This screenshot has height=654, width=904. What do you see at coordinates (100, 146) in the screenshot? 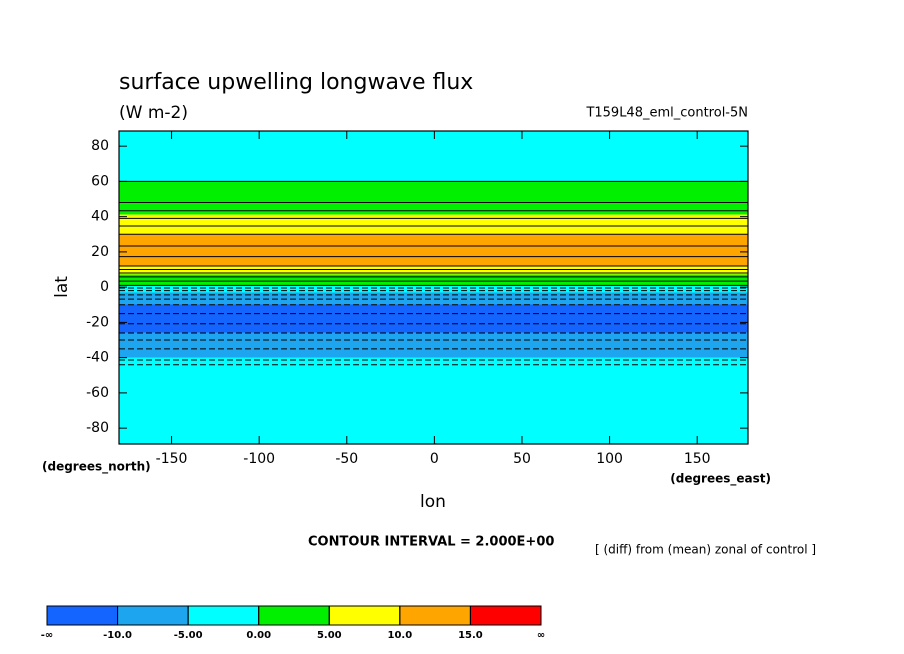
I see `y-tick-label: 80` at bounding box center [100, 146].